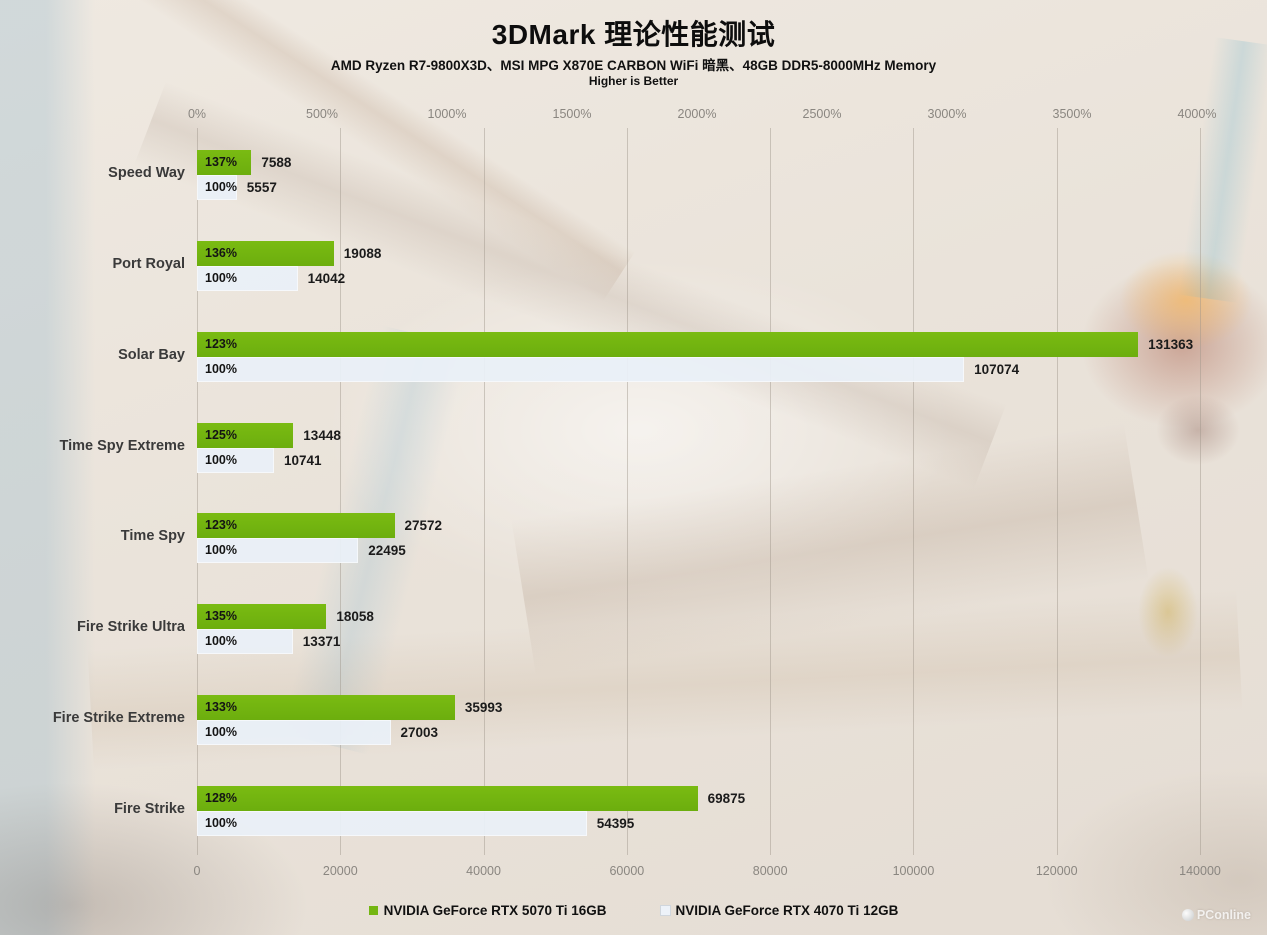 Image resolution: width=1267 pixels, height=935 pixels. Describe the element at coordinates (151, 355) in the screenshot. I see `category-label: Solar Bay` at that location.